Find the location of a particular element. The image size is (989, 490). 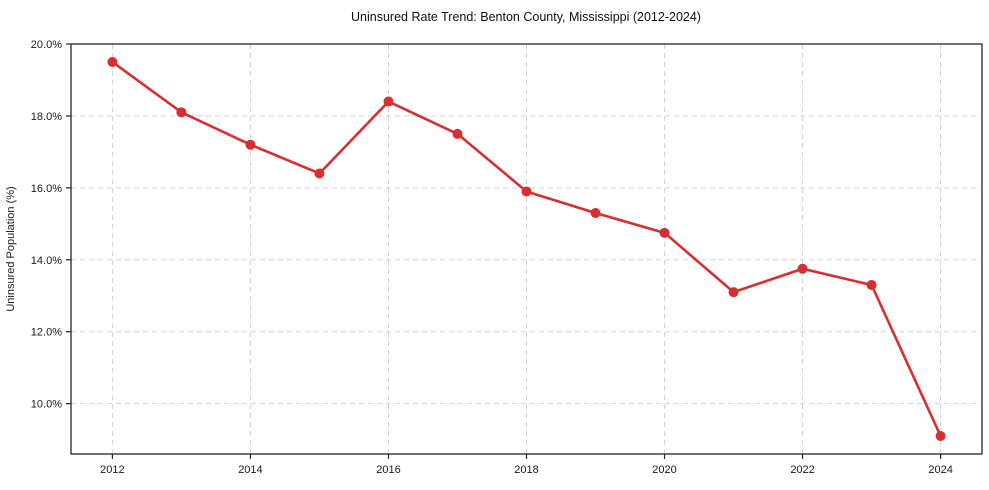

x-tick-label: 2012 is located at coordinates (112, 470).